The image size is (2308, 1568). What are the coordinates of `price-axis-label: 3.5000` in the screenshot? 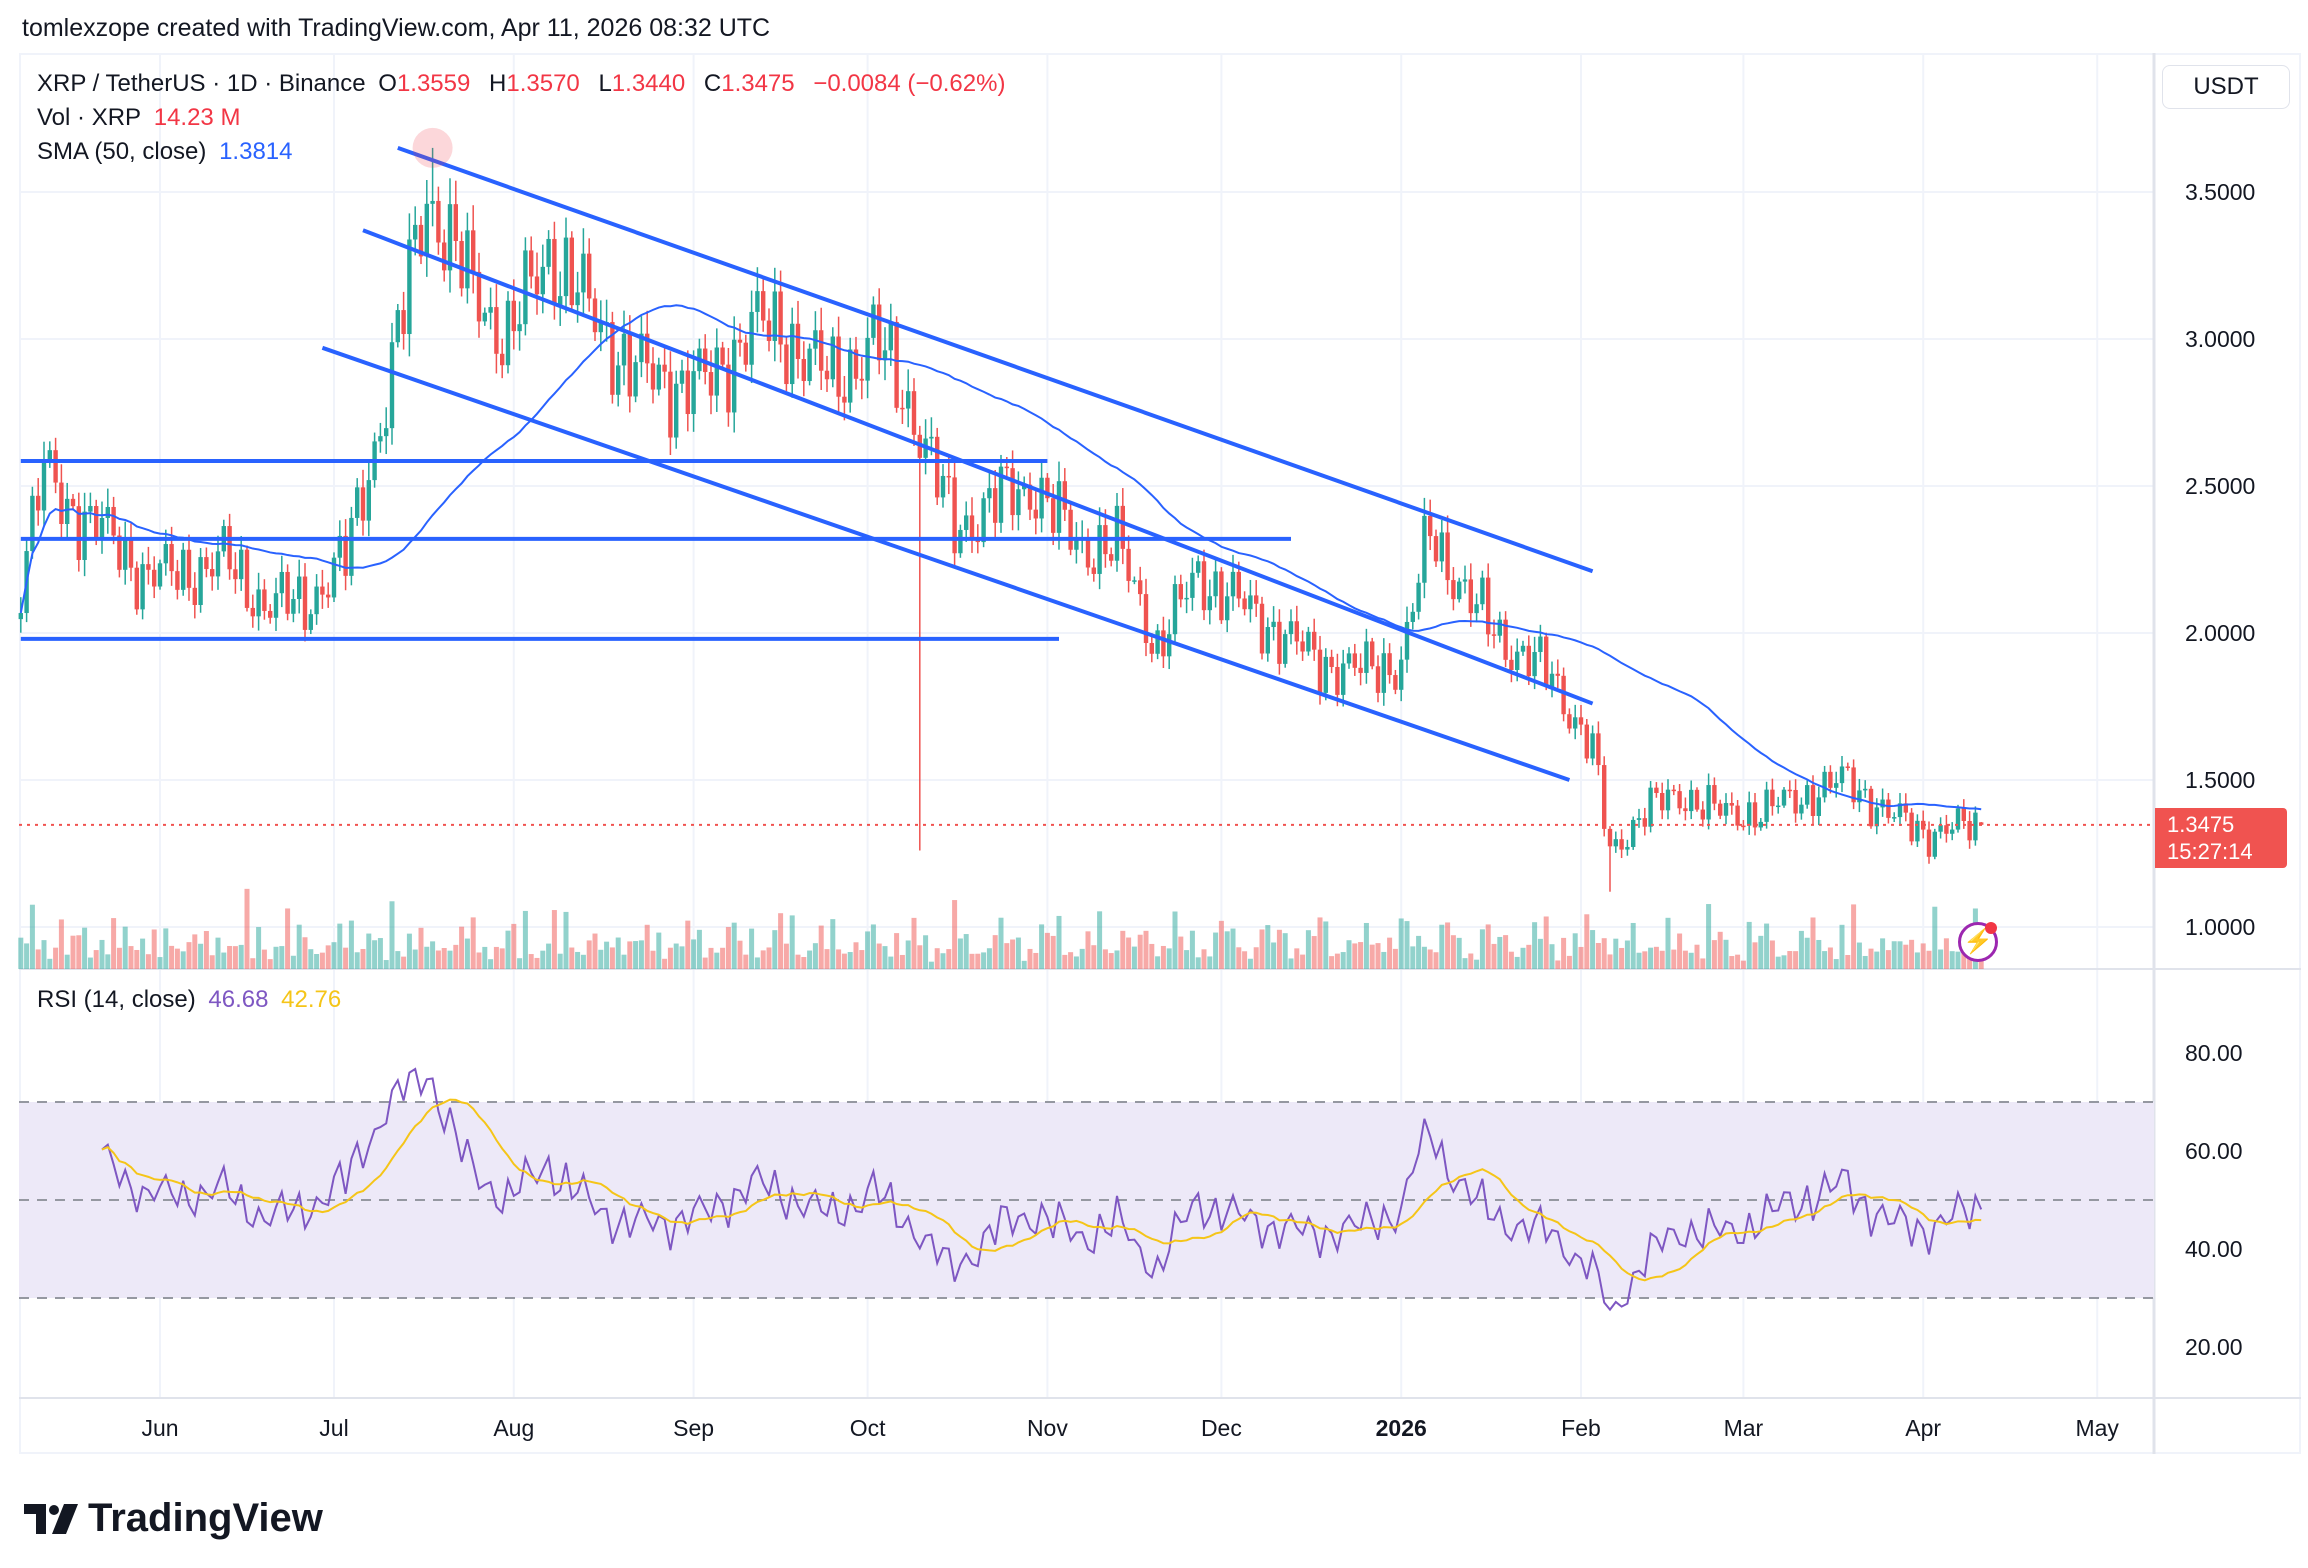 It's located at (2220, 192).